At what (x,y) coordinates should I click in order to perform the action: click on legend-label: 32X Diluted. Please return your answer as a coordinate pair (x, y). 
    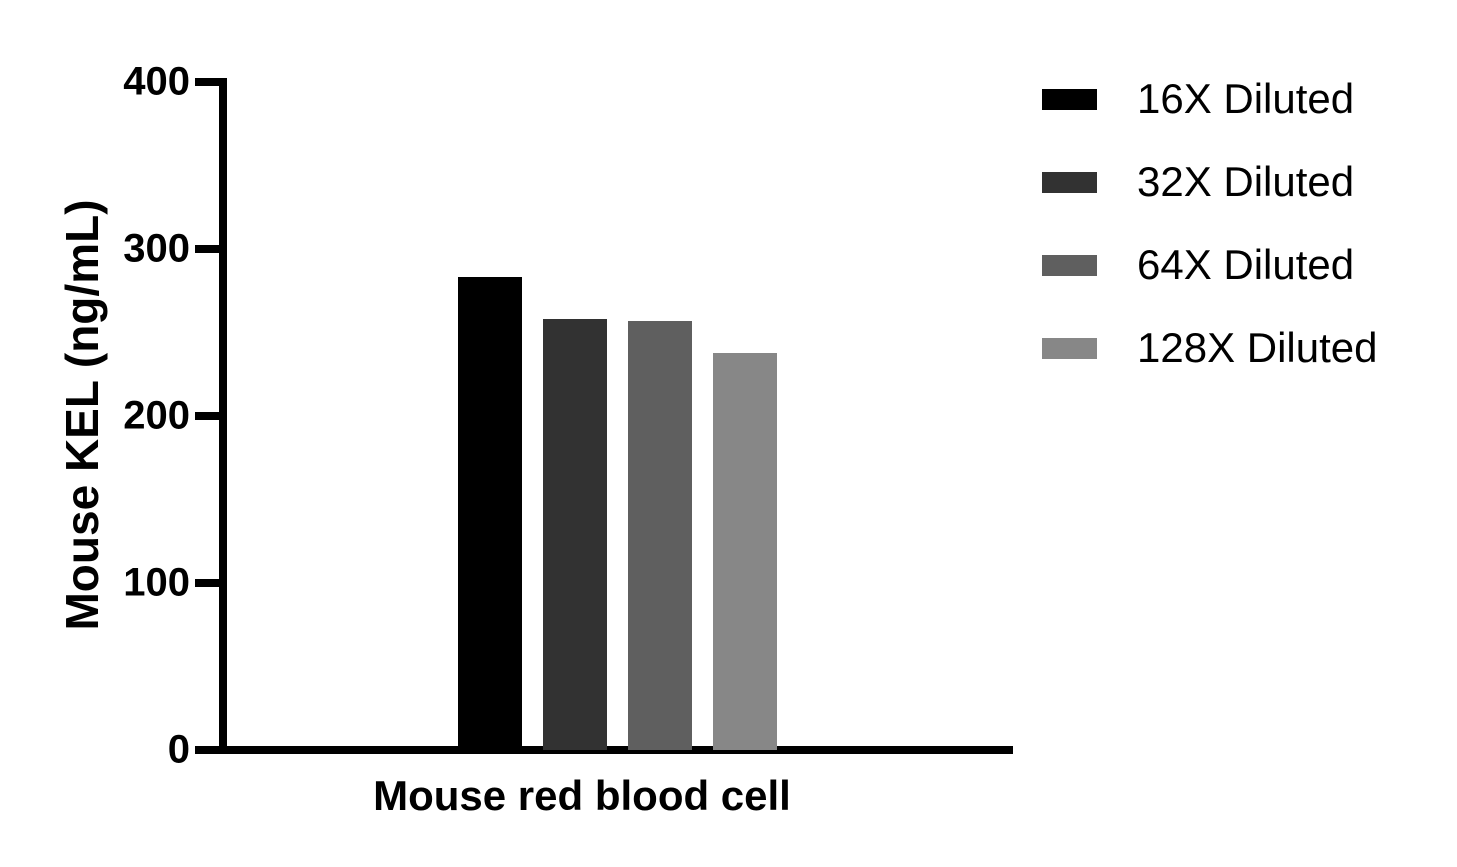
    Looking at the image, I should click on (1246, 181).